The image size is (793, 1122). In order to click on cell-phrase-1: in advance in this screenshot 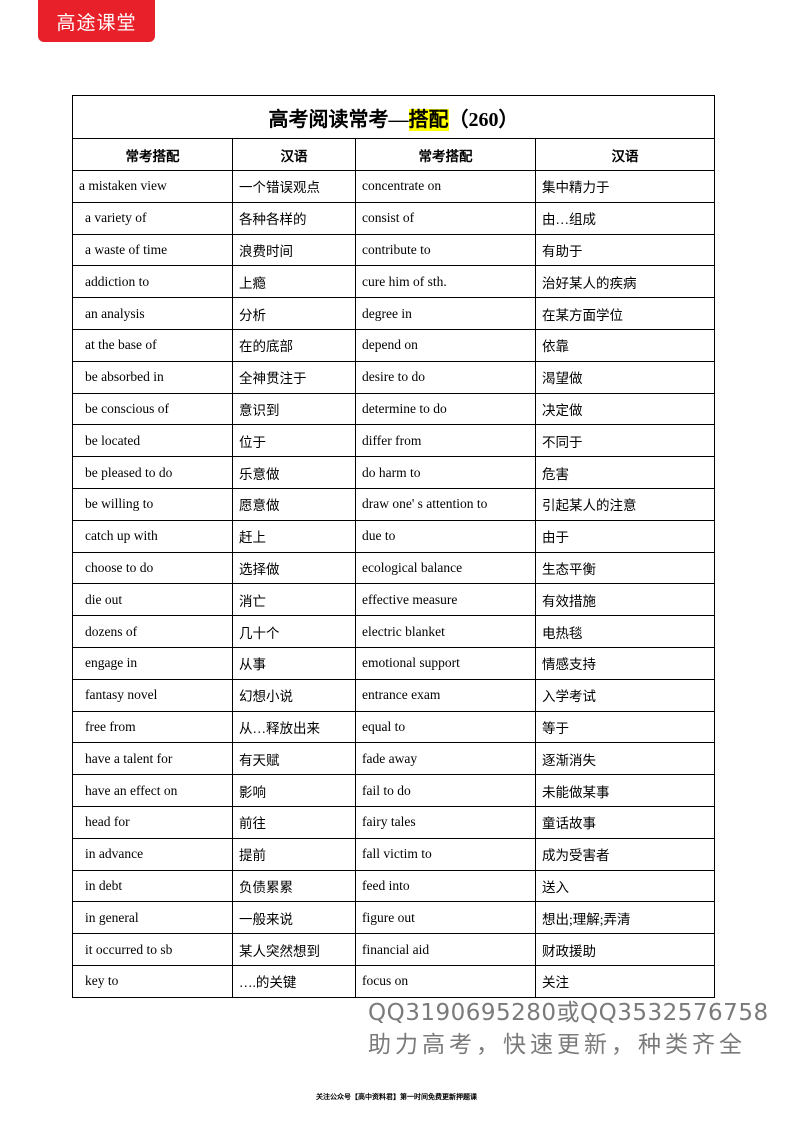, I will do `click(152, 854)`.